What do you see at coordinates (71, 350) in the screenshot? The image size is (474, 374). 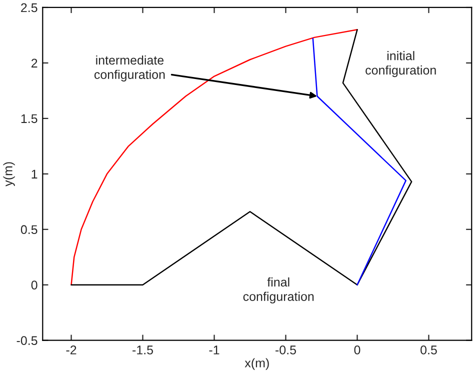 I see `x-tick-label: -2` at bounding box center [71, 350].